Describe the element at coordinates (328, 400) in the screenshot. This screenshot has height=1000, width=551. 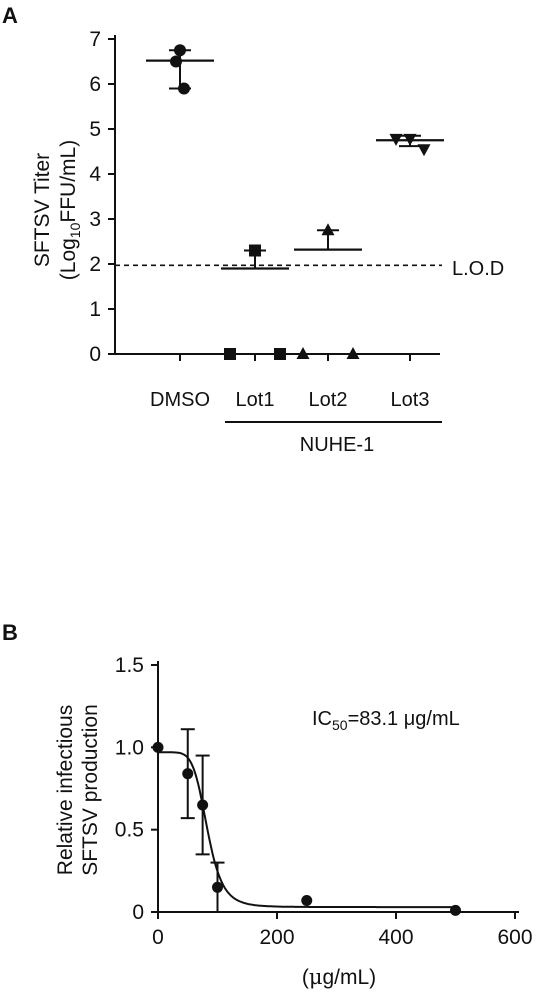
I see `panel-a-xtick-label-2: Lot2` at that location.